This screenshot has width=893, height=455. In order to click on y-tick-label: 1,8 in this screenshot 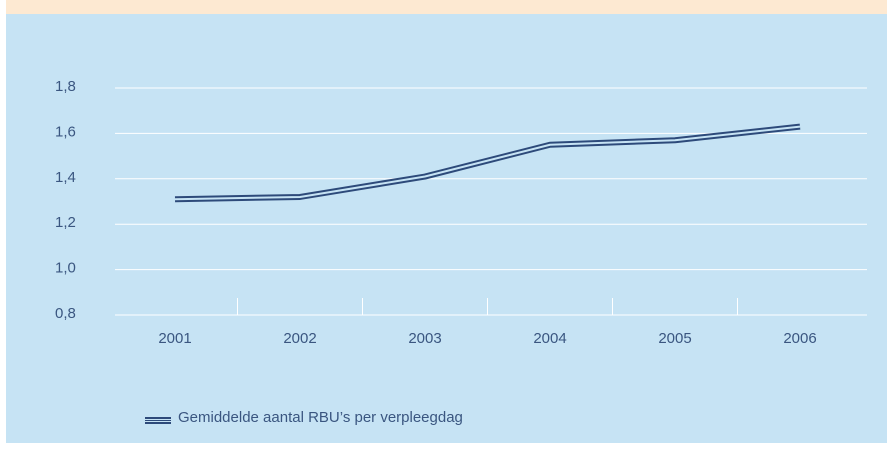, I will do `click(65, 86)`.